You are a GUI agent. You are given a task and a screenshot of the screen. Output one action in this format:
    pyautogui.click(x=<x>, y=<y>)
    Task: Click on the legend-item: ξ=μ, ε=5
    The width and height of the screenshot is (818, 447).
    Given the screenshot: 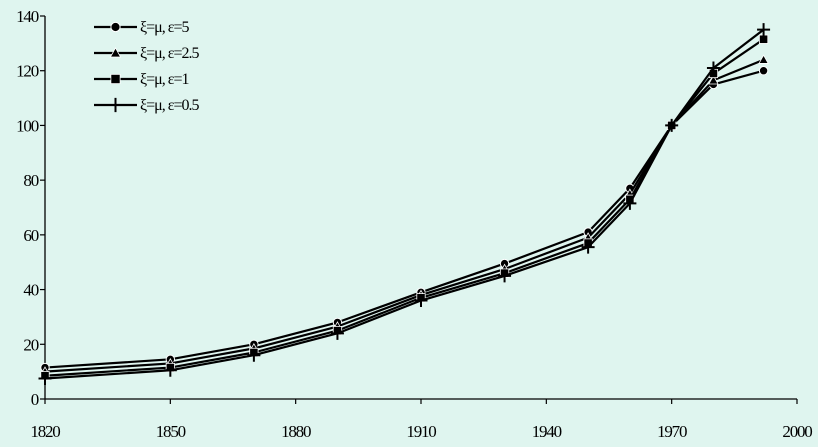 What is the action you would take?
    pyautogui.click(x=142, y=27)
    